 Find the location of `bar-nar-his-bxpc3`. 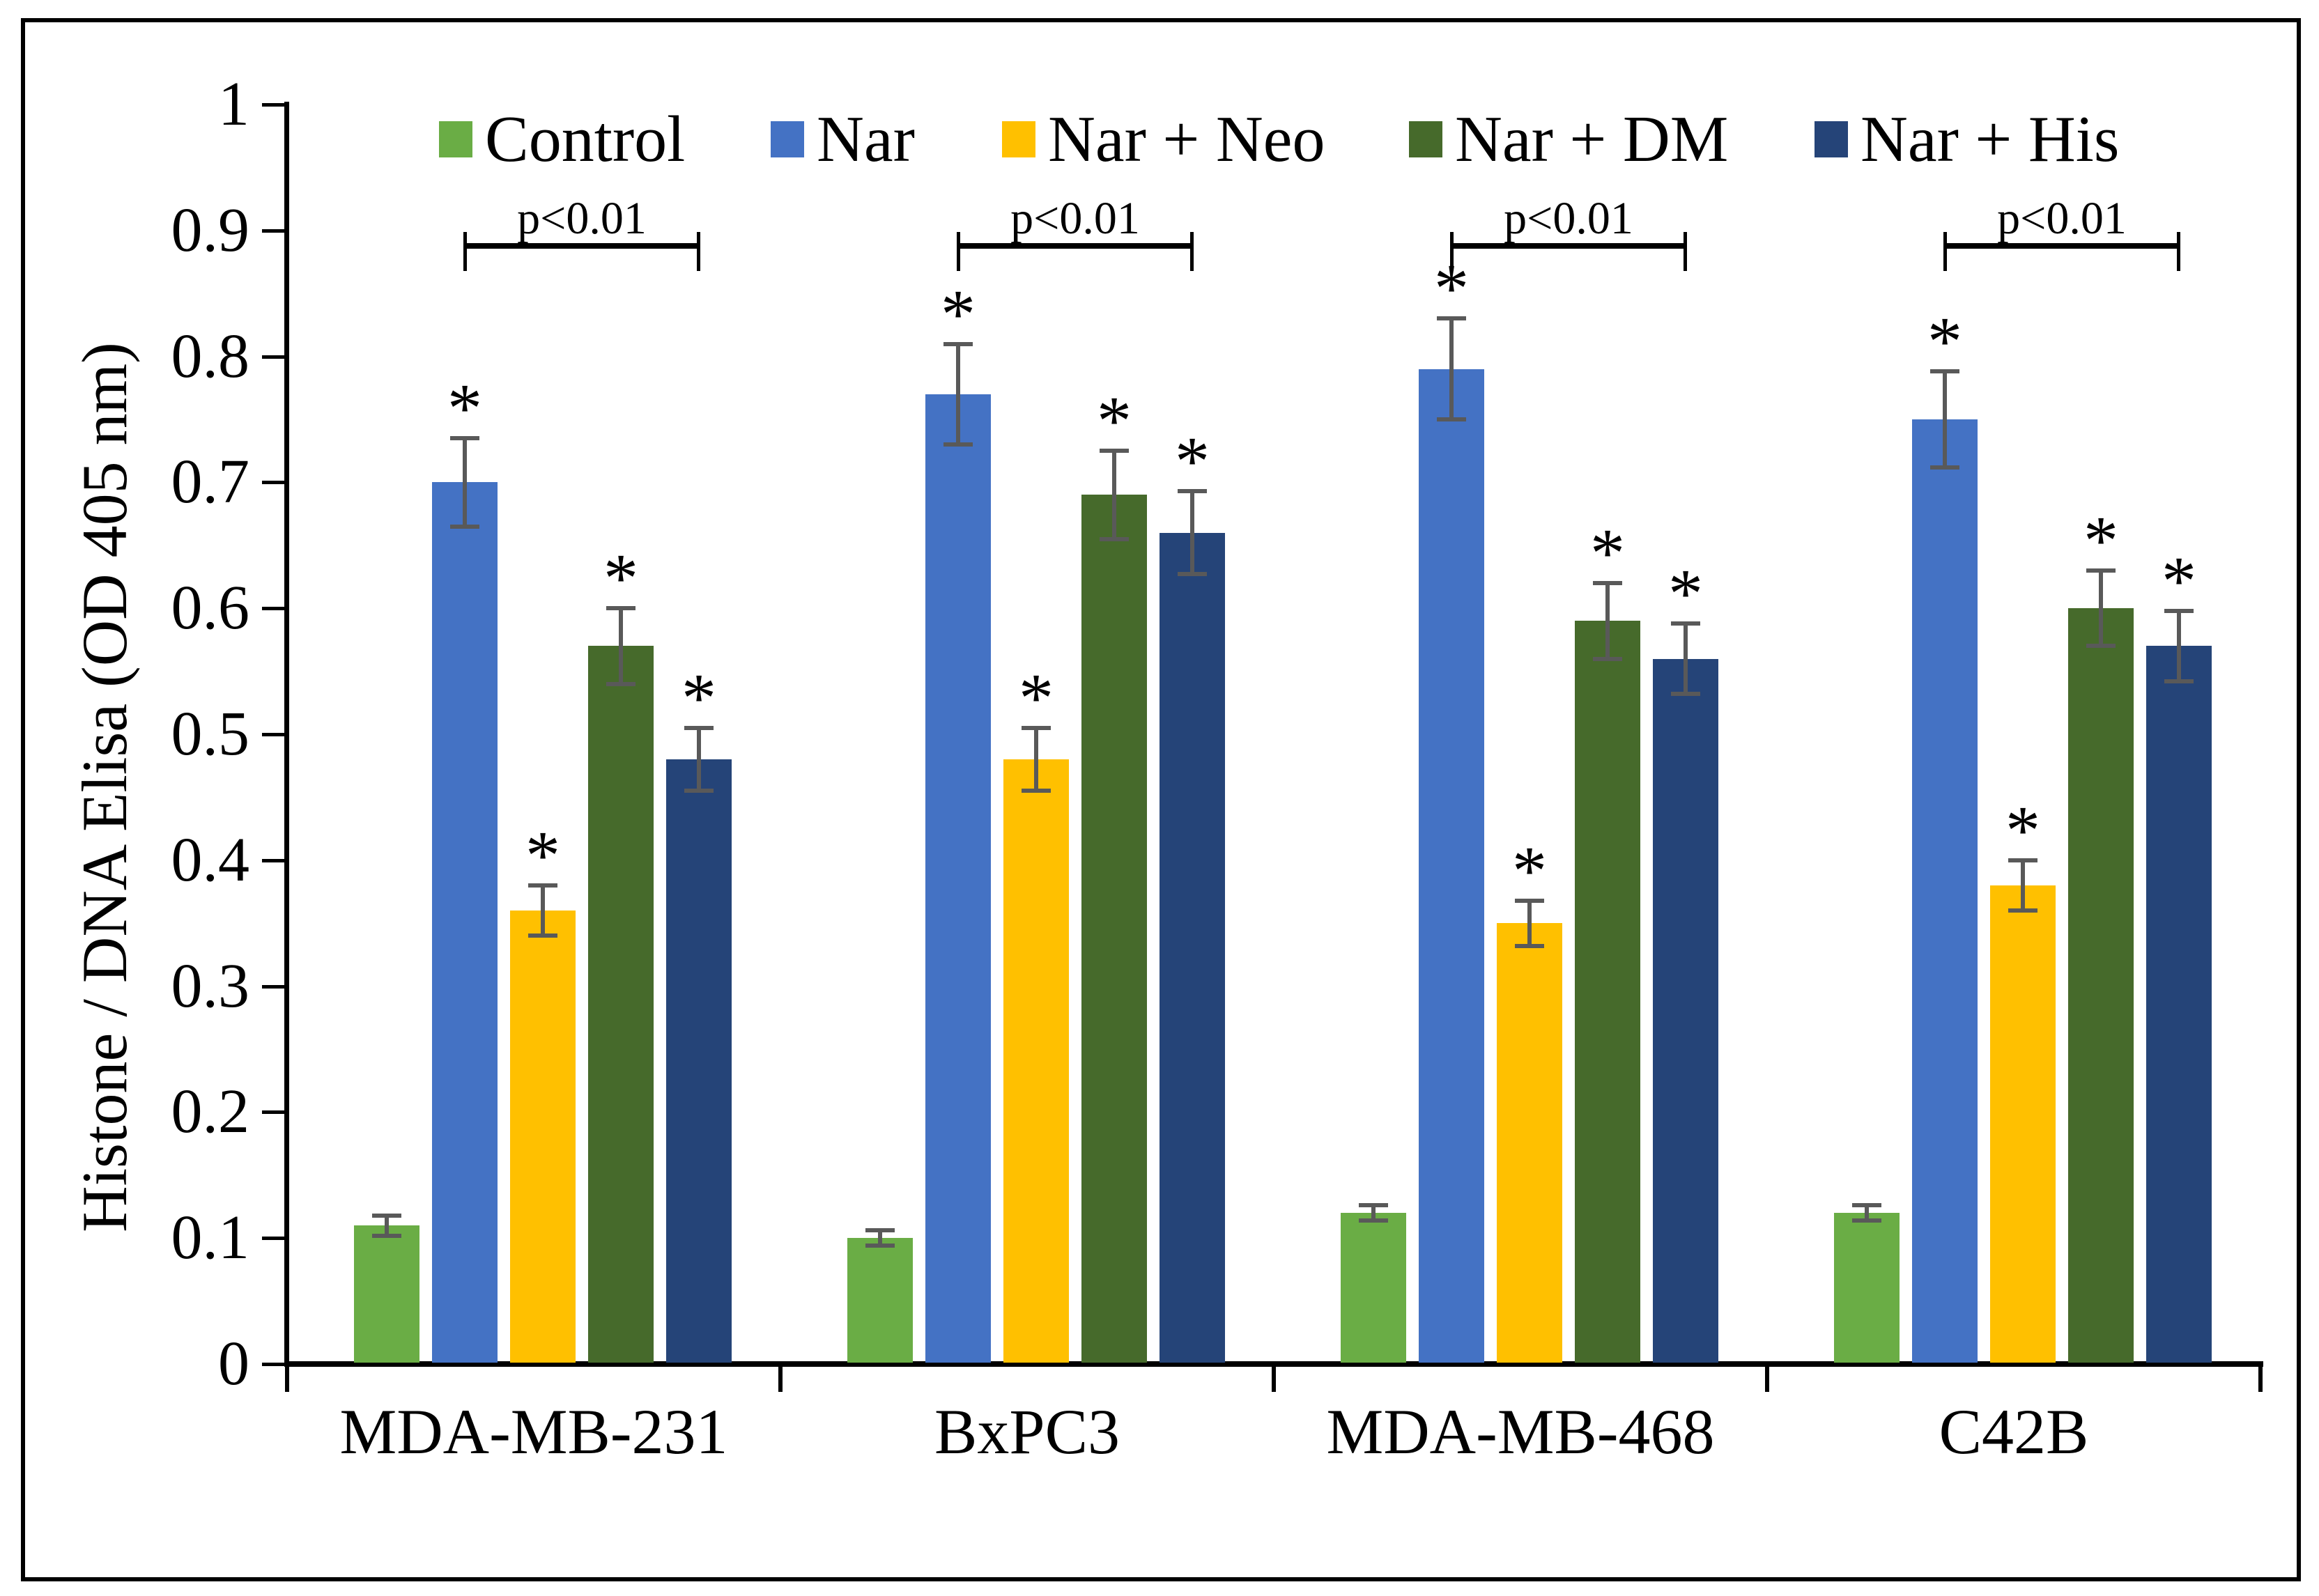

bar-nar-his-bxpc3 is located at coordinates (1193, 947).